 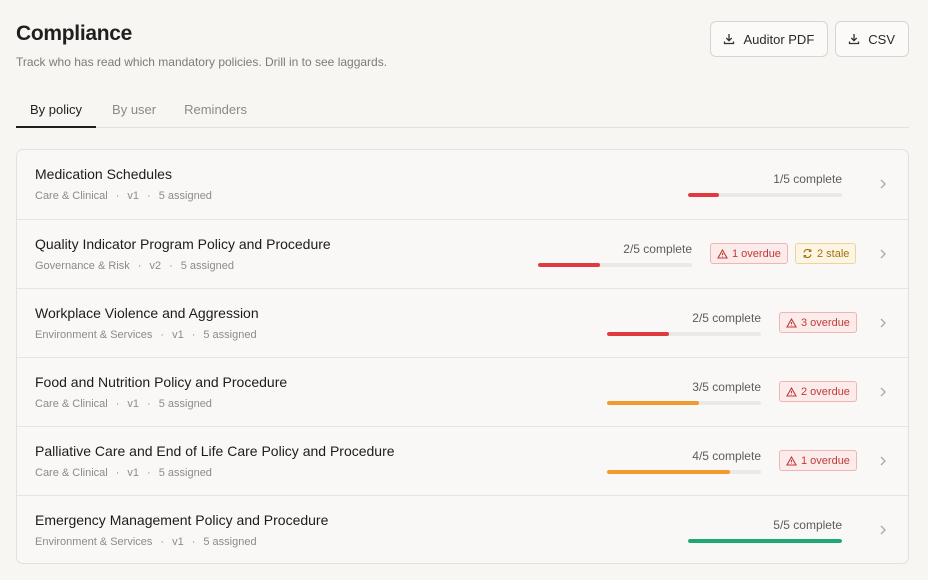 What do you see at coordinates (726, 387) in the screenshot?
I see `progress-text: 3/5 complete` at bounding box center [726, 387].